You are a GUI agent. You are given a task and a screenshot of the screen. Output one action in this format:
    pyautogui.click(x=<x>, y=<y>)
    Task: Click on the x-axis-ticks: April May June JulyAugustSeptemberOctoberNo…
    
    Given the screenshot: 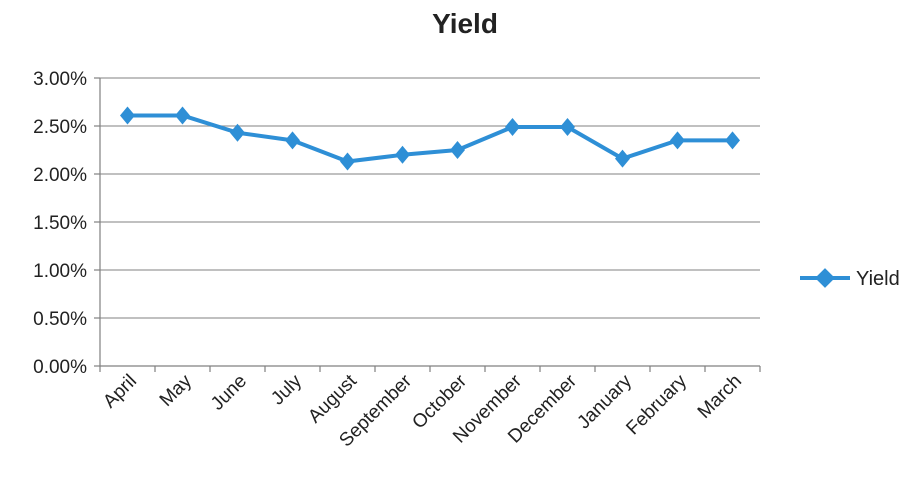 What is the action you would take?
    pyautogui.click(x=430, y=408)
    